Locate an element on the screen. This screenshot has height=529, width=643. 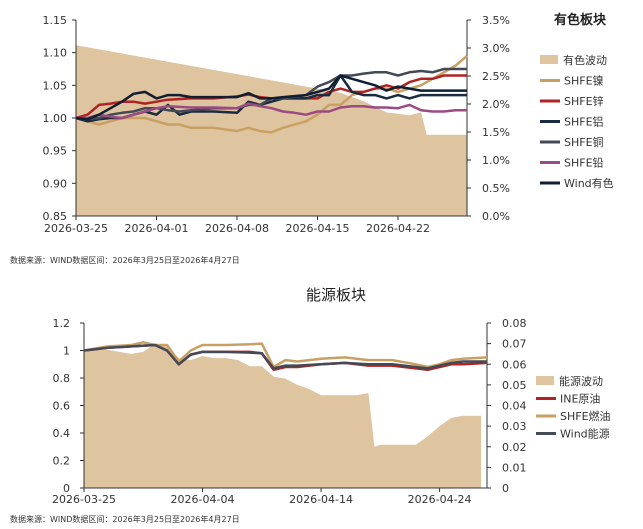
legend-label: SHFE铅 is located at coordinates (584, 163).